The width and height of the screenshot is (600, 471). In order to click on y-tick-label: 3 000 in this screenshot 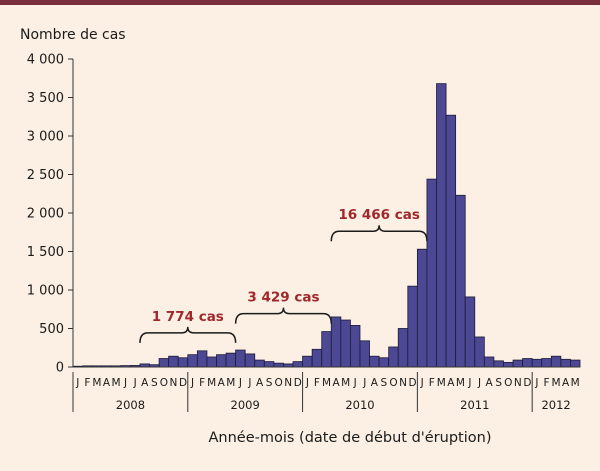, I will do `click(45, 137)`.